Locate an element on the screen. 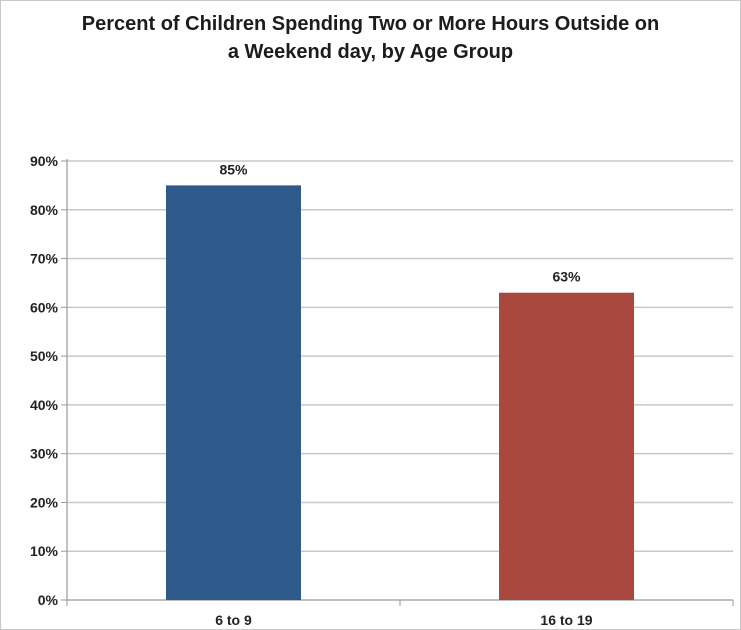 The height and width of the screenshot is (630, 741). data-label: 63% is located at coordinates (566, 277).